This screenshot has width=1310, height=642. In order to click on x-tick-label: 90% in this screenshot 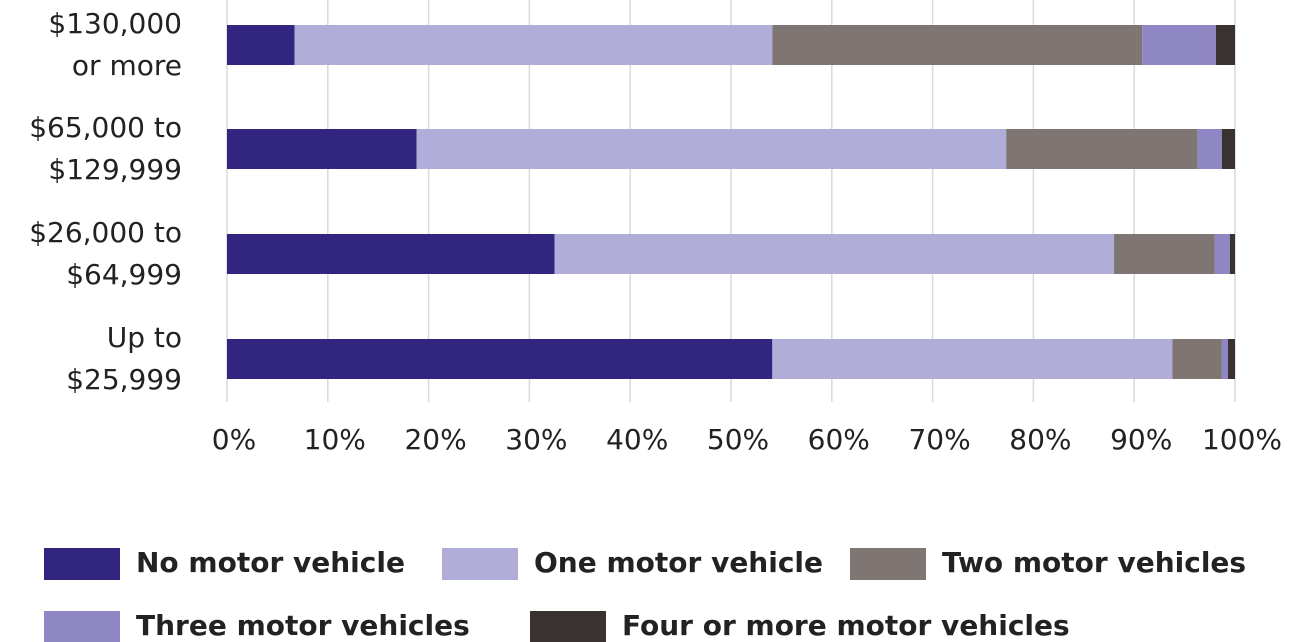, I will do `click(1141, 439)`.